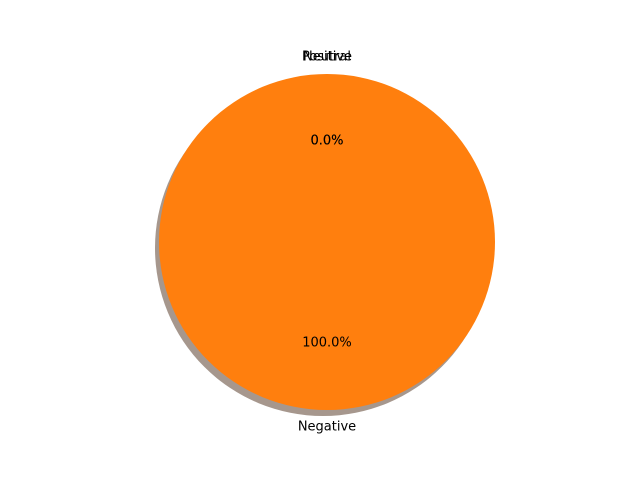  Describe the element at coordinates (327, 426) in the screenshot. I see `pie-label-negative: Negative` at that location.